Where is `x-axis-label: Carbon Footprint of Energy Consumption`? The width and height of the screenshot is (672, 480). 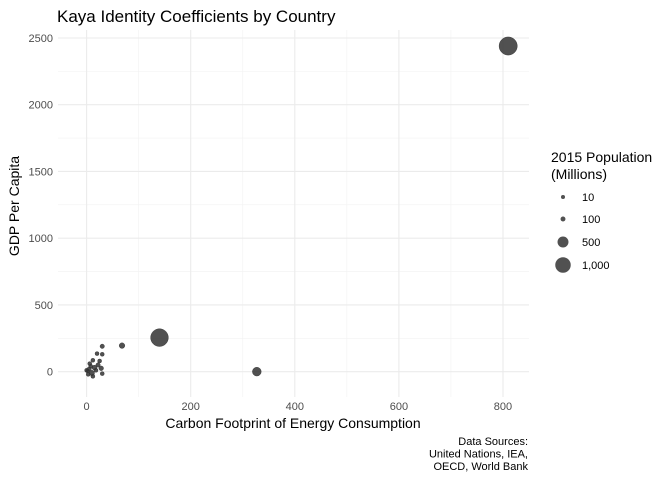
x-axis-label: Carbon Footprint of Energy Consumption is located at coordinates (292, 423).